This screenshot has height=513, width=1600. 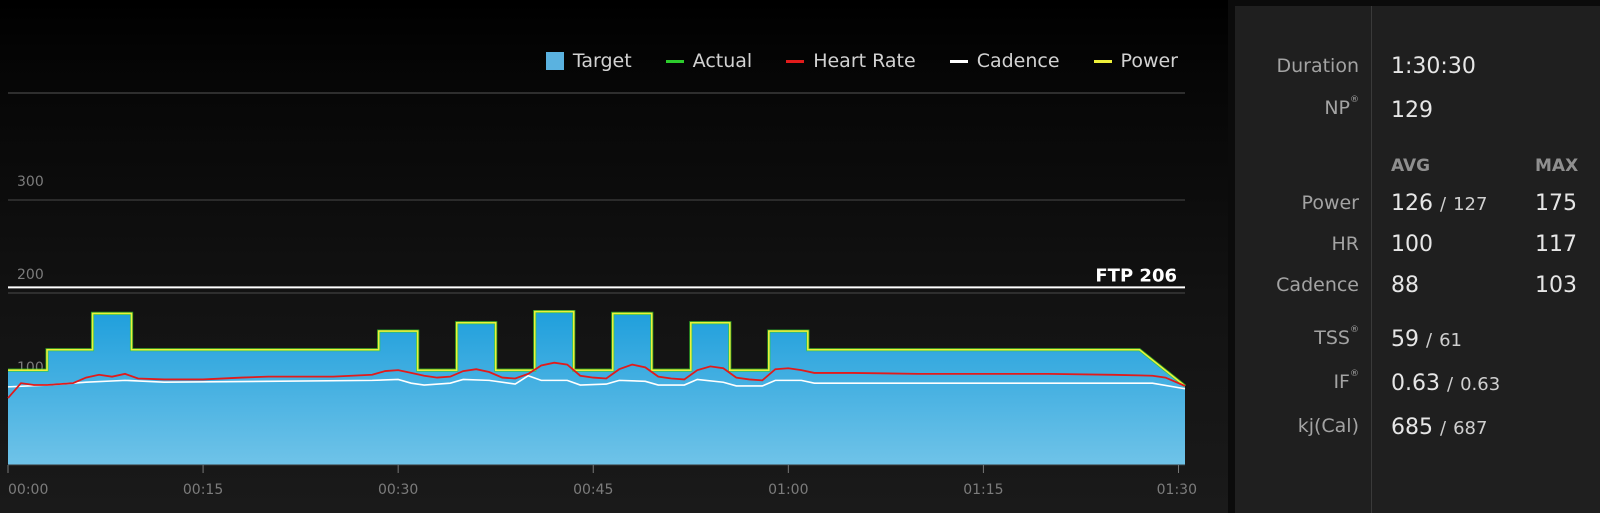 I want to click on power-avg-value: 126 / 127, so click(x=1439, y=203).